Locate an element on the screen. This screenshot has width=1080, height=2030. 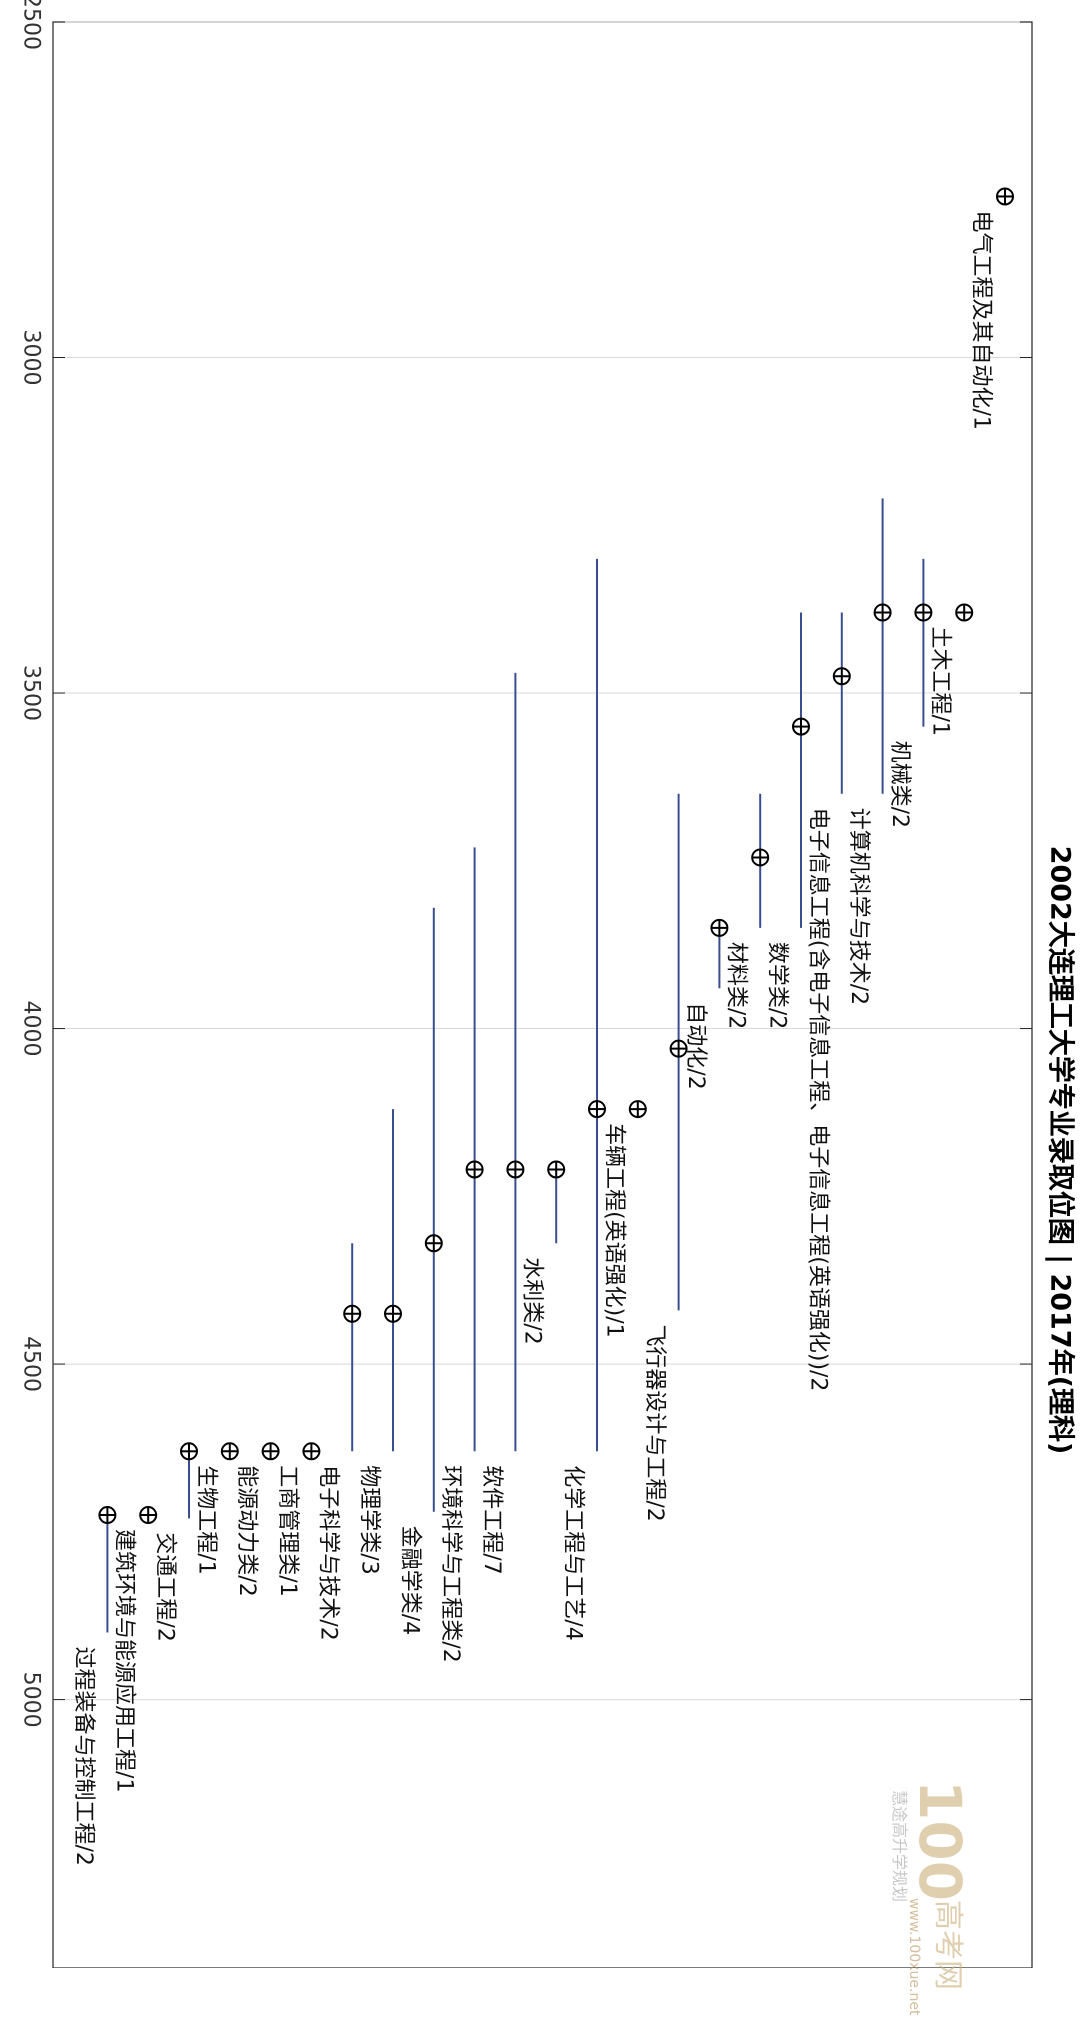
y-tick-label-3000: 3000 is located at coordinates (31, 358).